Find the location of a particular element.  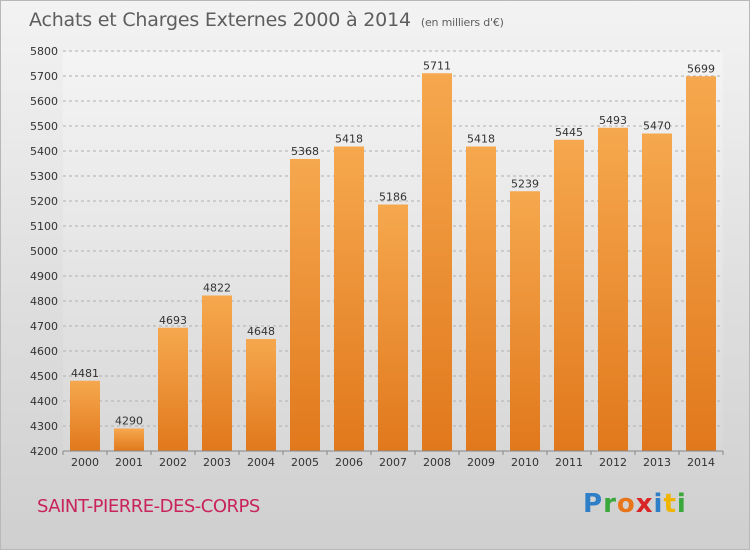

y-tick-label: 5100 is located at coordinates (44, 226).